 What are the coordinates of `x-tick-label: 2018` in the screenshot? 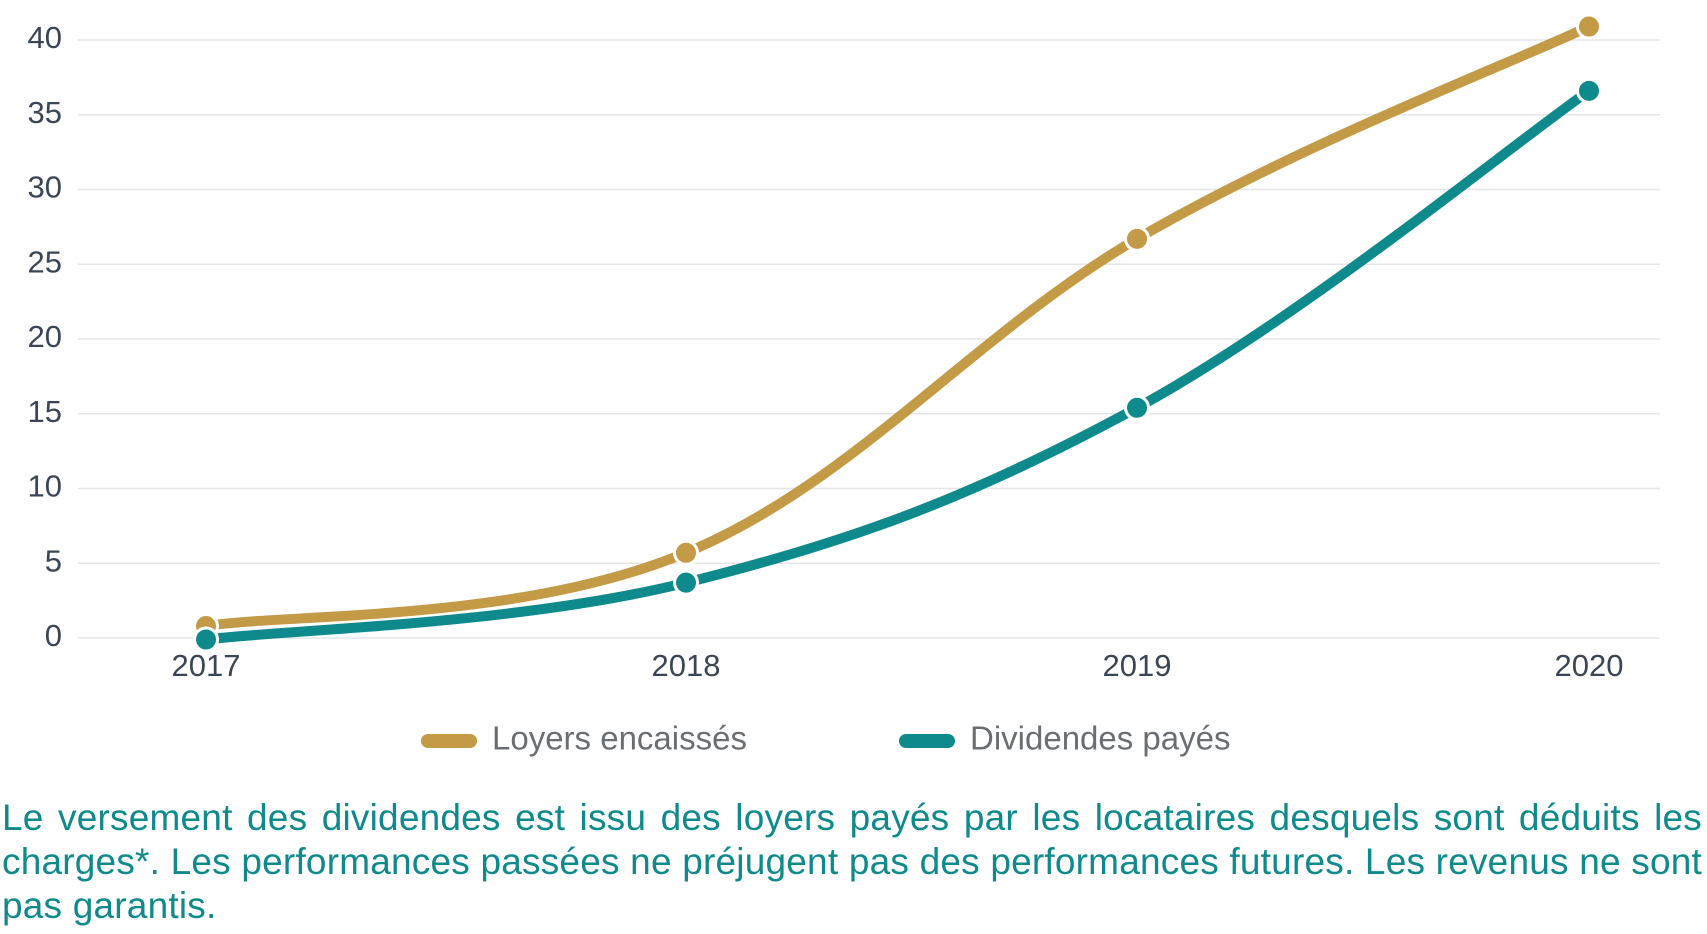 It's located at (686, 665).